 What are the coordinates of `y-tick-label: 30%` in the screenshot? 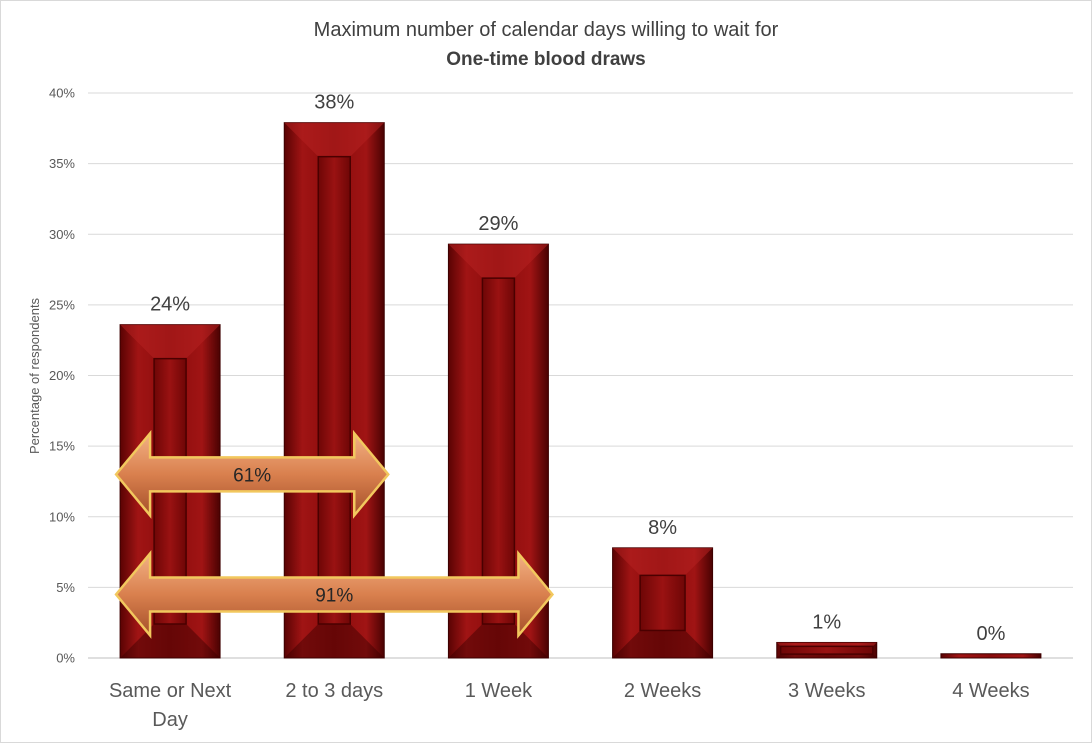 It's located at (62, 234).